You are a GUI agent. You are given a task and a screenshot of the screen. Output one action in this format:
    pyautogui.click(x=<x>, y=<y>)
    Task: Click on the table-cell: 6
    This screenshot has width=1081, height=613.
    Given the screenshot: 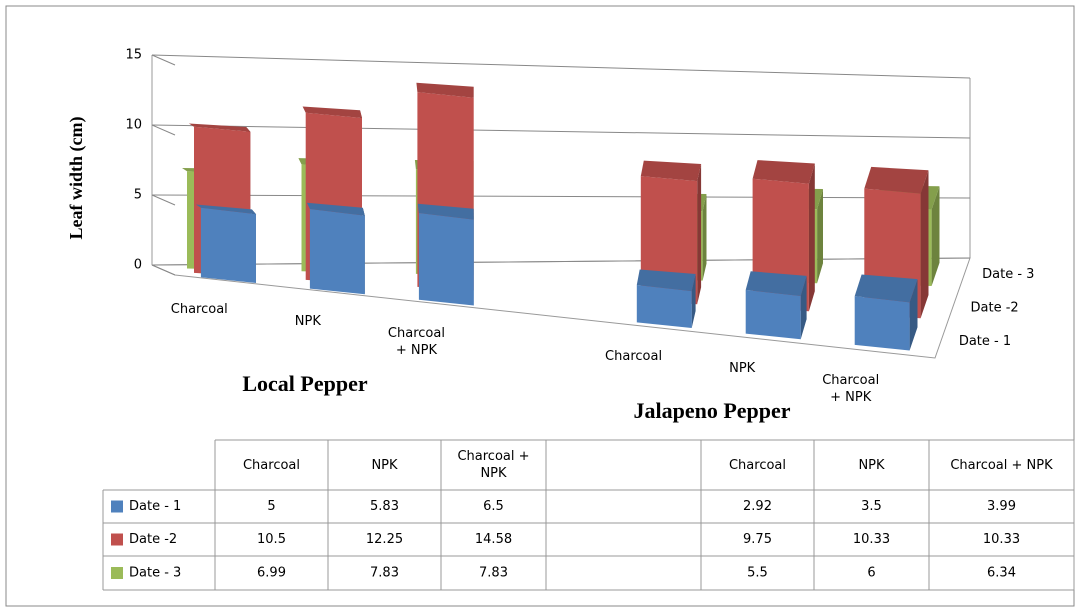 What is the action you would take?
    pyautogui.click(x=871, y=573)
    